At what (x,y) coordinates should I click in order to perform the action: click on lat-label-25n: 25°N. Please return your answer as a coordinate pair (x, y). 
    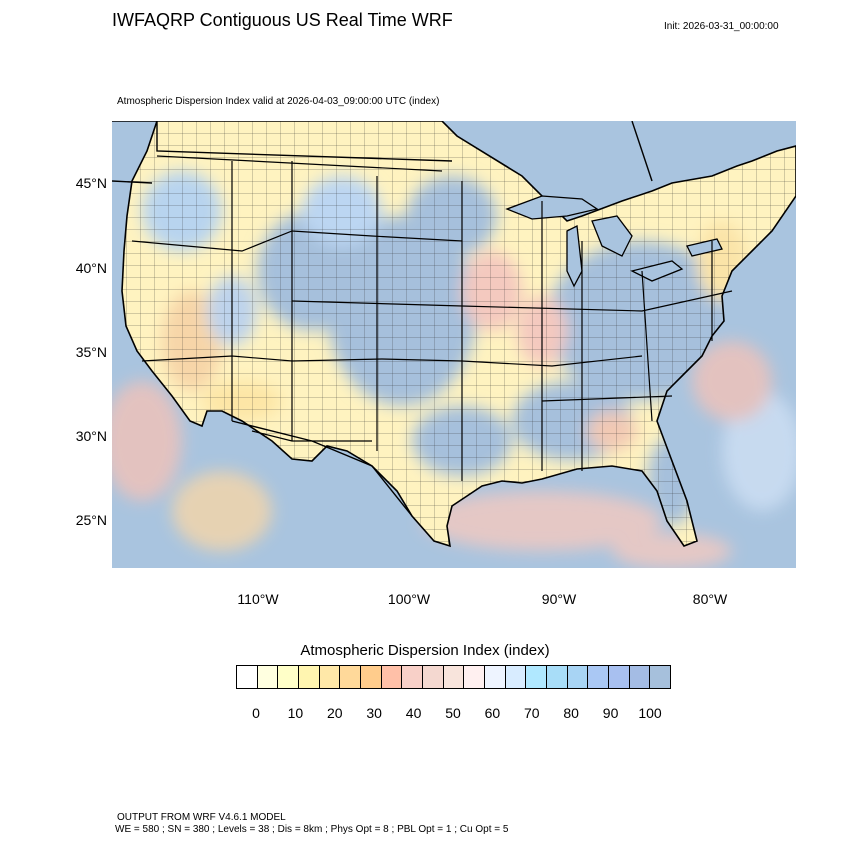
    Looking at the image, I should click on (91, 520).